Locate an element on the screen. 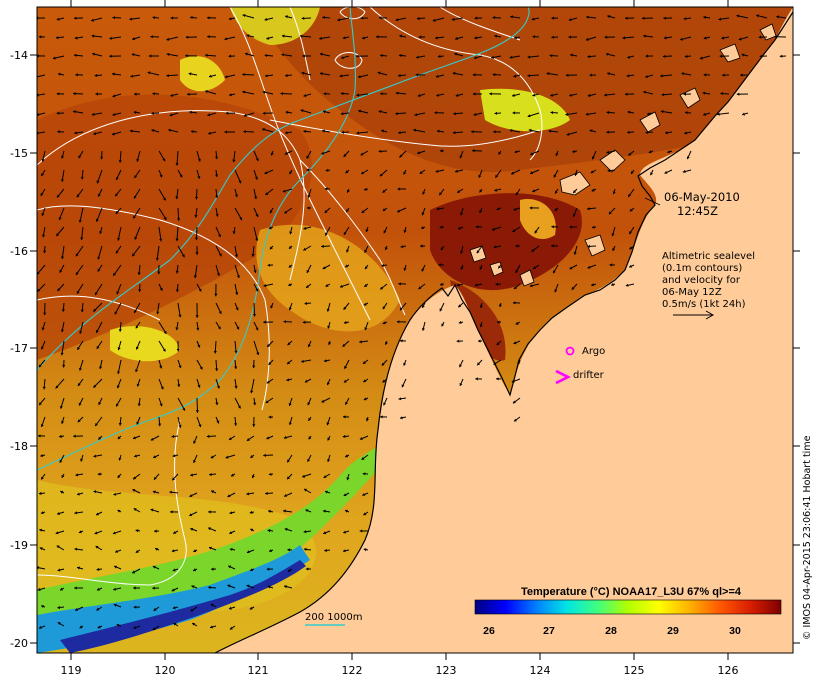  y-tick-label: -14 is located at coordinates (19, 55).